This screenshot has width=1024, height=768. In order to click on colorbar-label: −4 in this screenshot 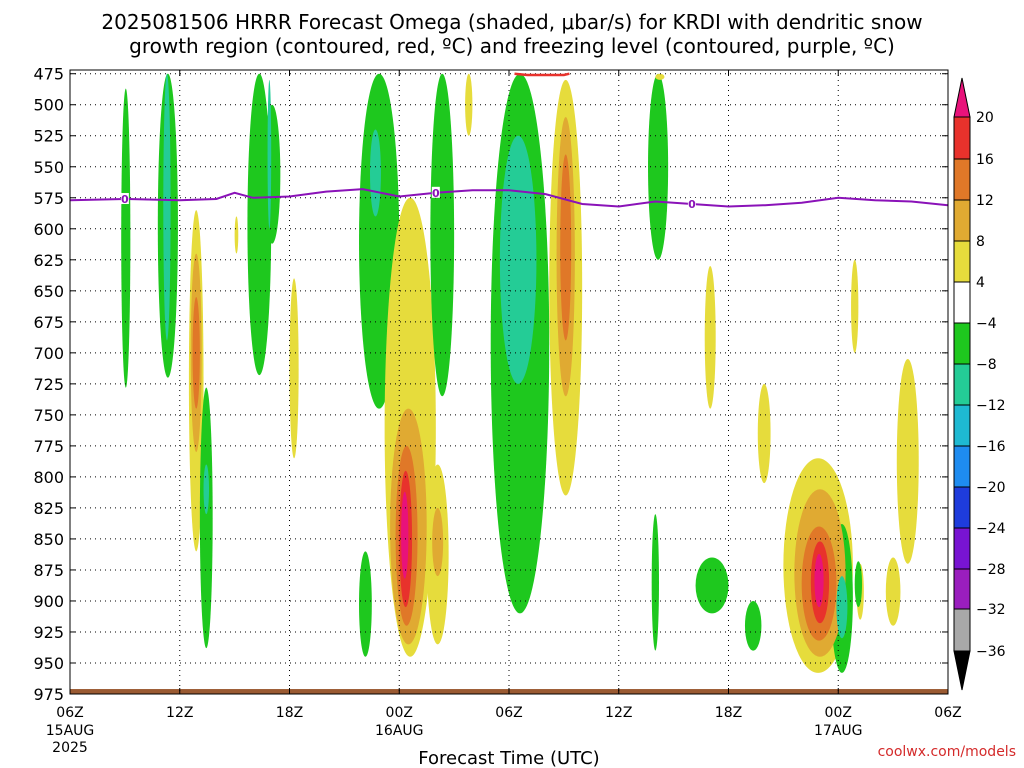, I will do `click(986, 324)`.